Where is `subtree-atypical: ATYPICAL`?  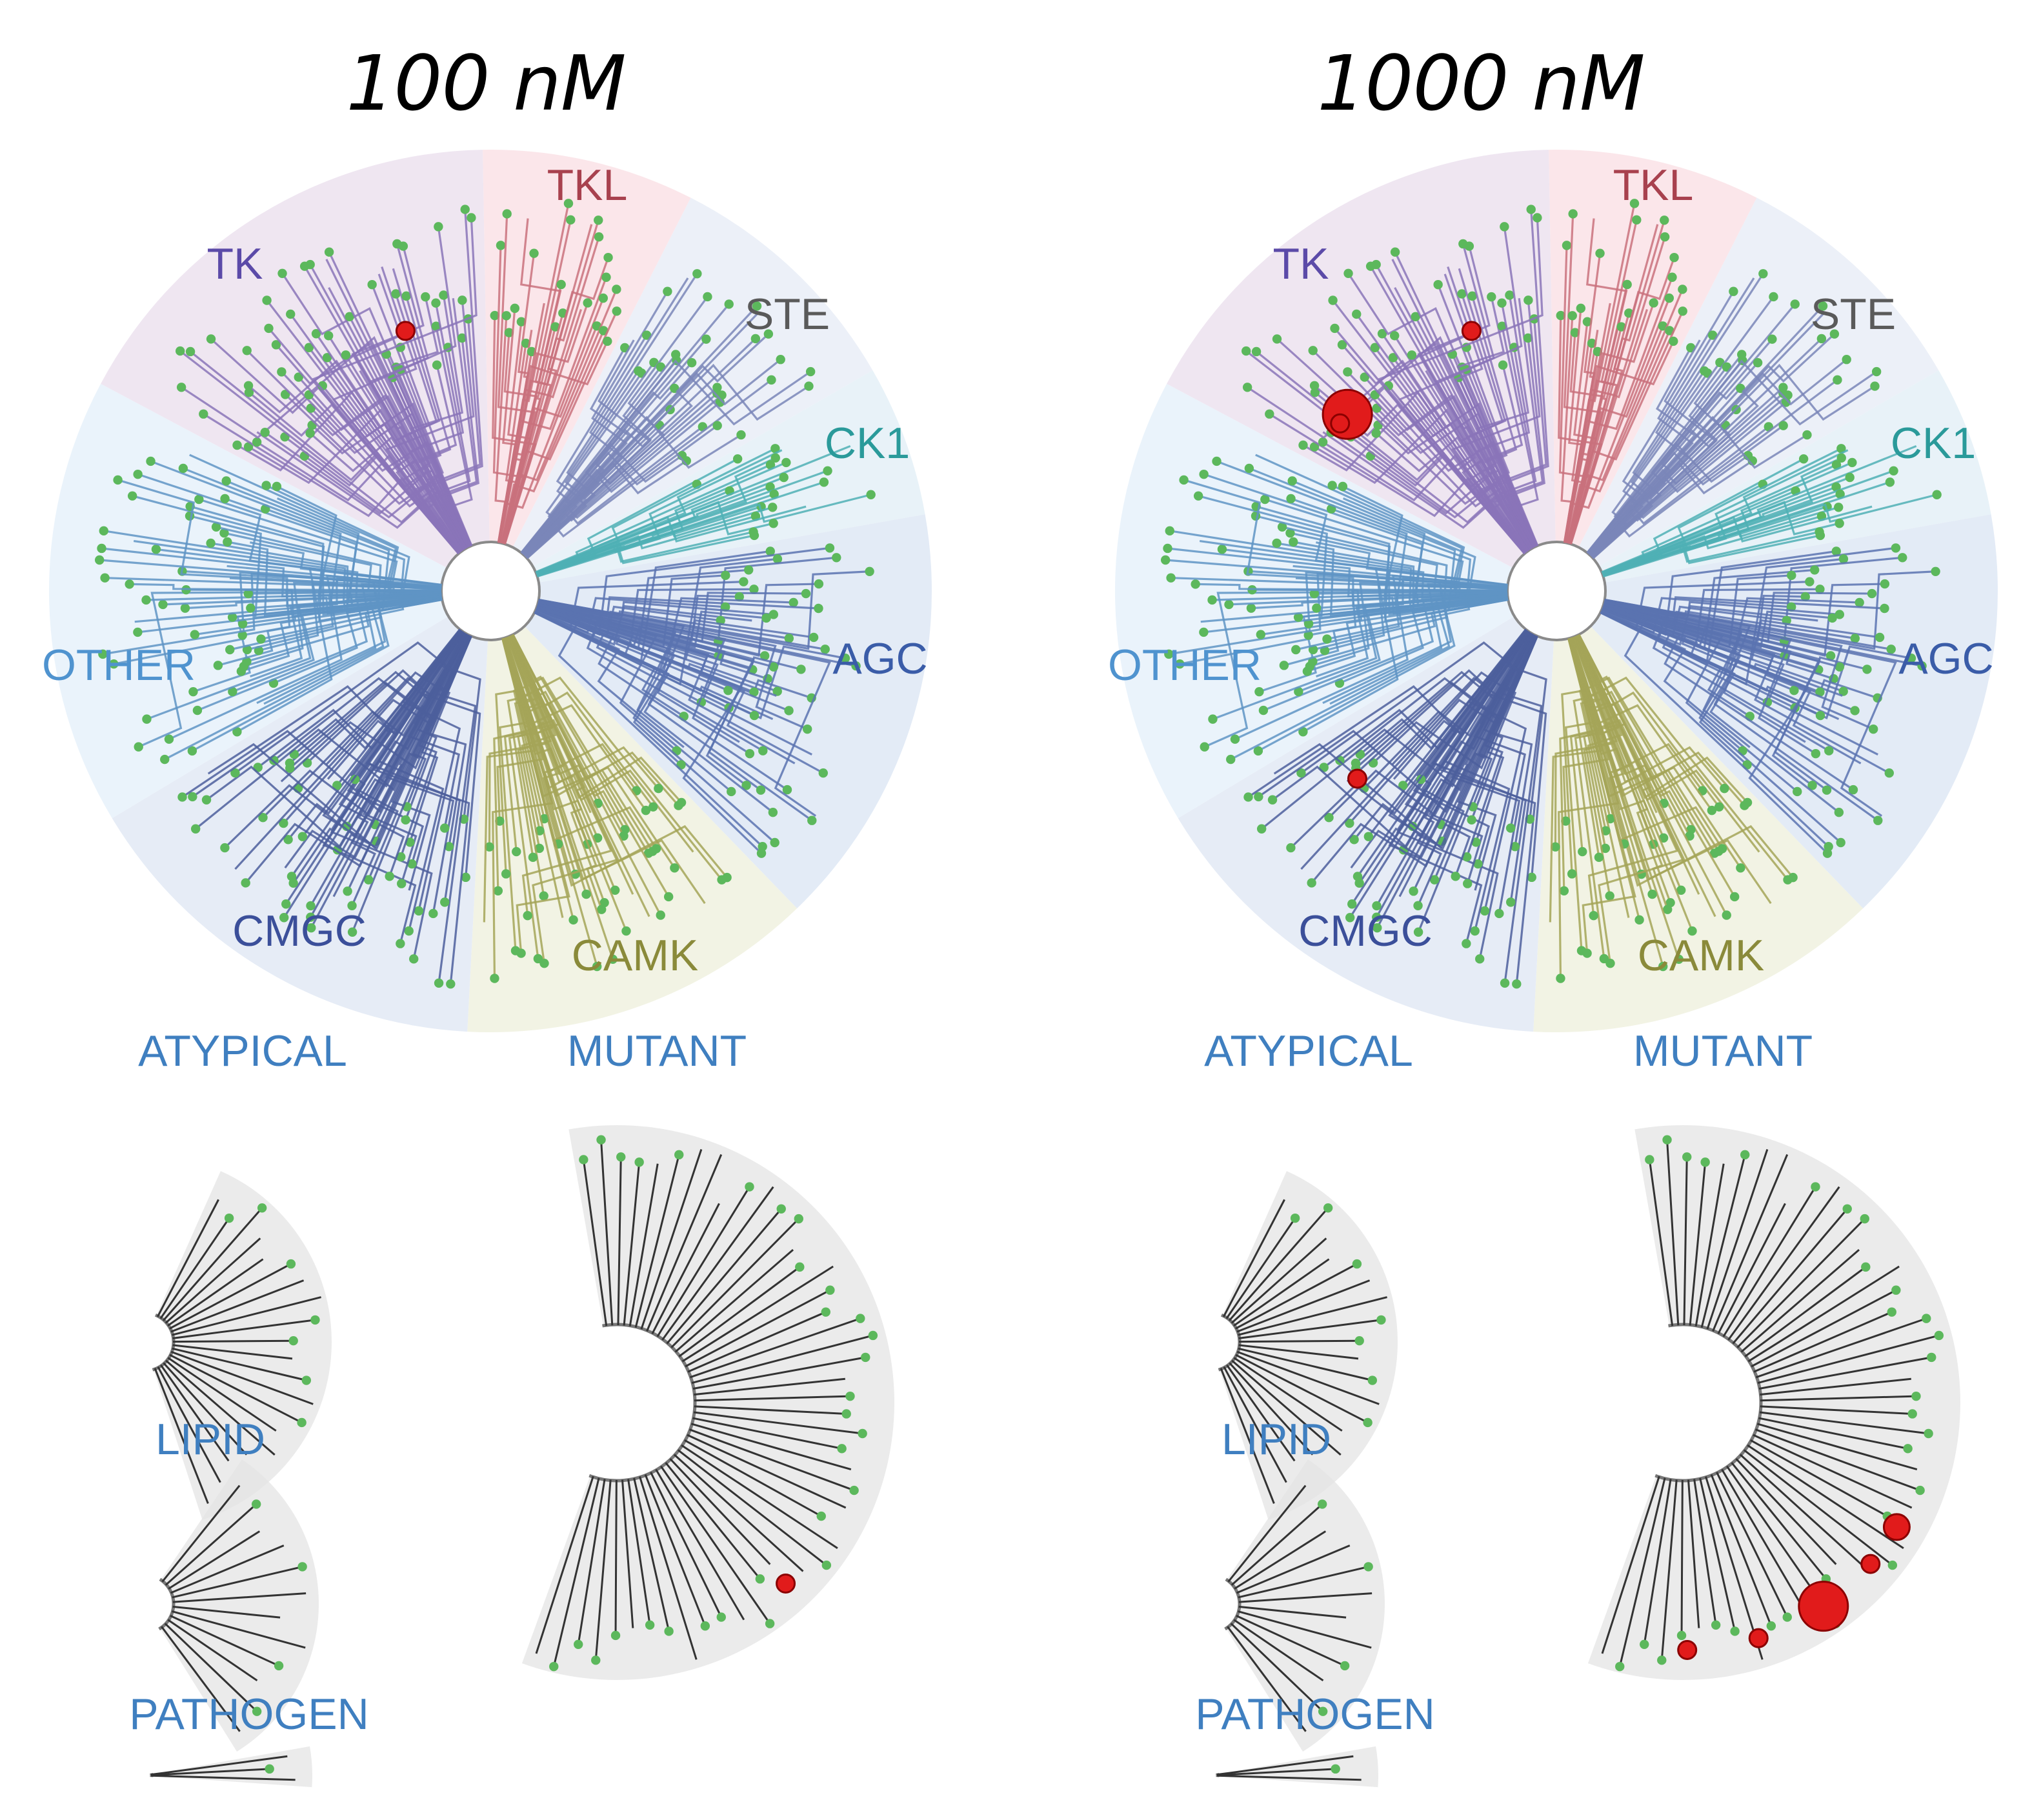 subtree-atypical: ATYPICAL is located at coordinates (1308, 1273).